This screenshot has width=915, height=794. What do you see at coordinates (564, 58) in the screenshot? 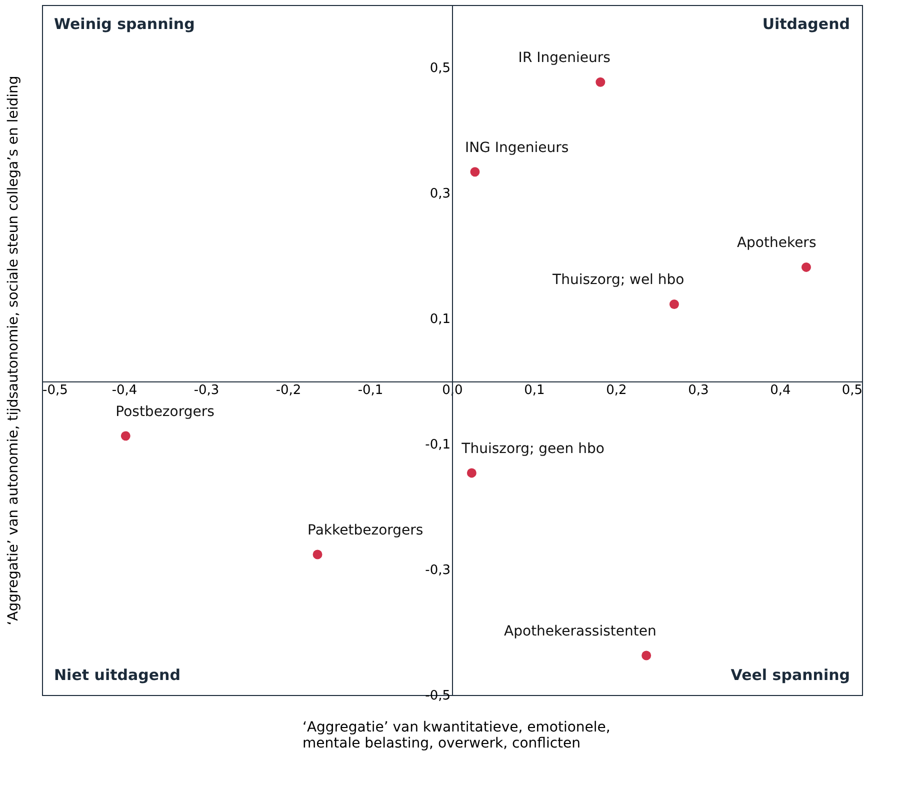
I see `annotation: IR Ingenieurs` at bounding box center [564, 58].